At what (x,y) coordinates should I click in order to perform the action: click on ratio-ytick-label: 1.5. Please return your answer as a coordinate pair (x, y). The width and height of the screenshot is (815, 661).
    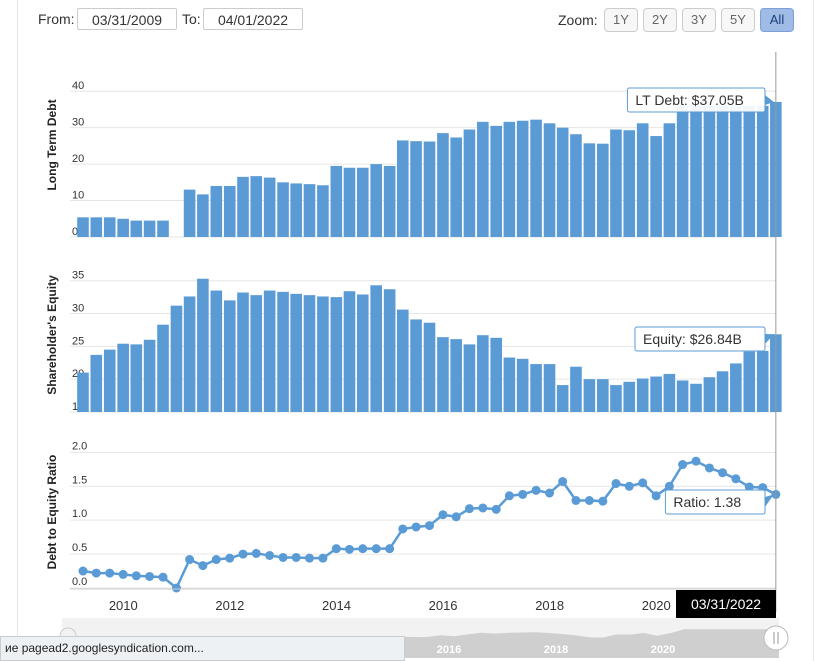
    Looking at the image, I should click on (79, 480).